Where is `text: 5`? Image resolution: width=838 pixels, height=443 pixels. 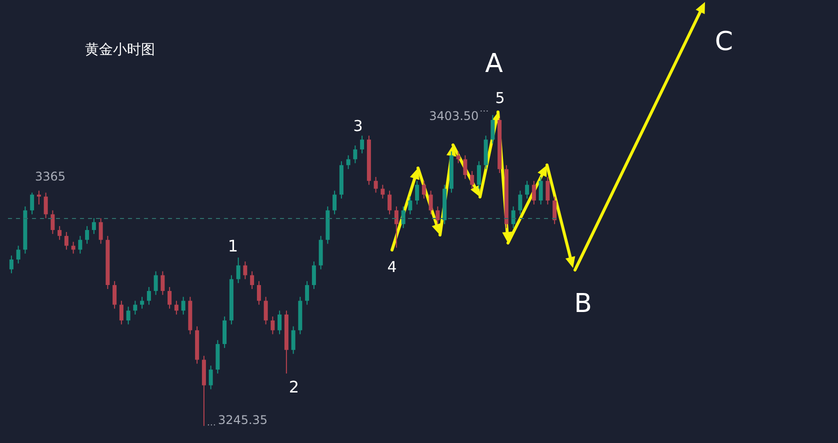 text: 5 is located at coordinates (500, 98).